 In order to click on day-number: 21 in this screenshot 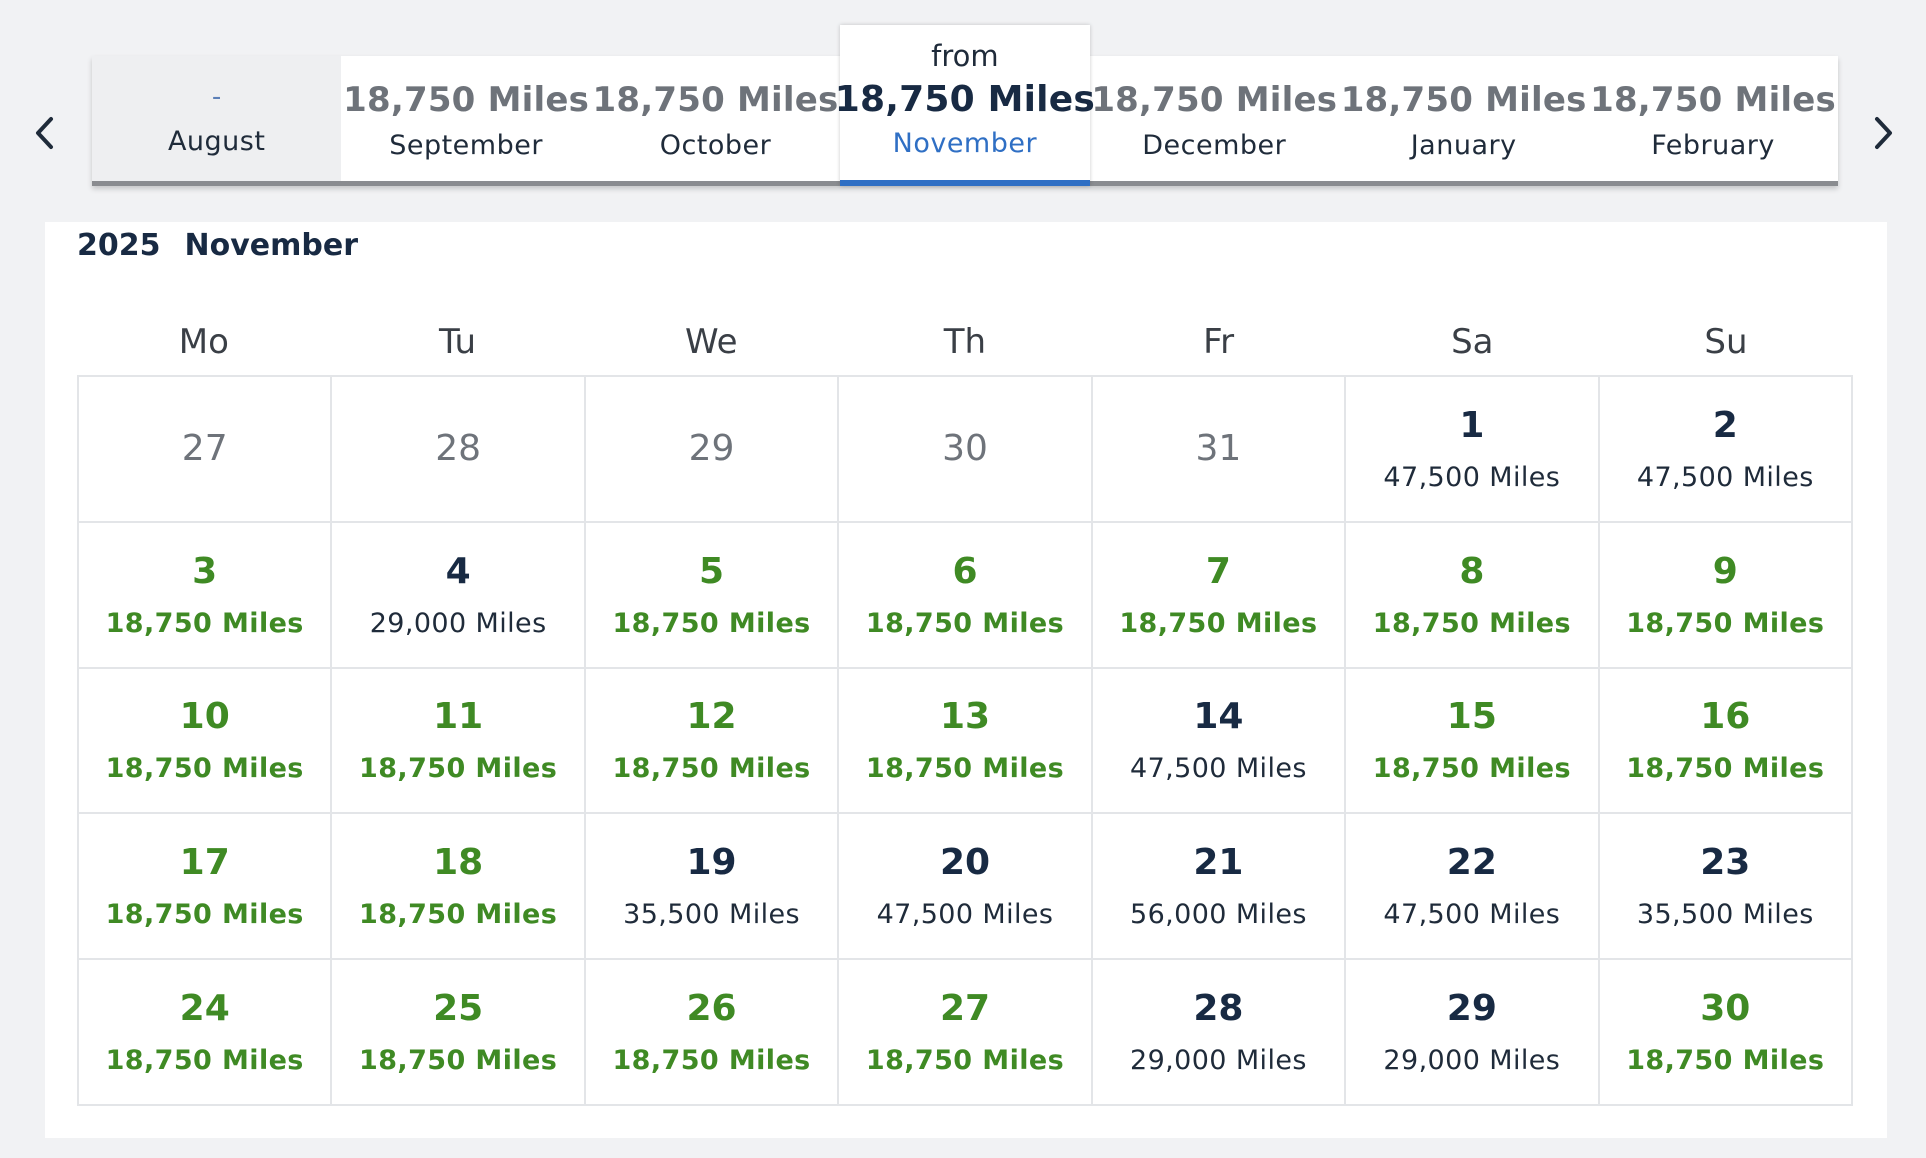, I will do `click(1218, 863)`.